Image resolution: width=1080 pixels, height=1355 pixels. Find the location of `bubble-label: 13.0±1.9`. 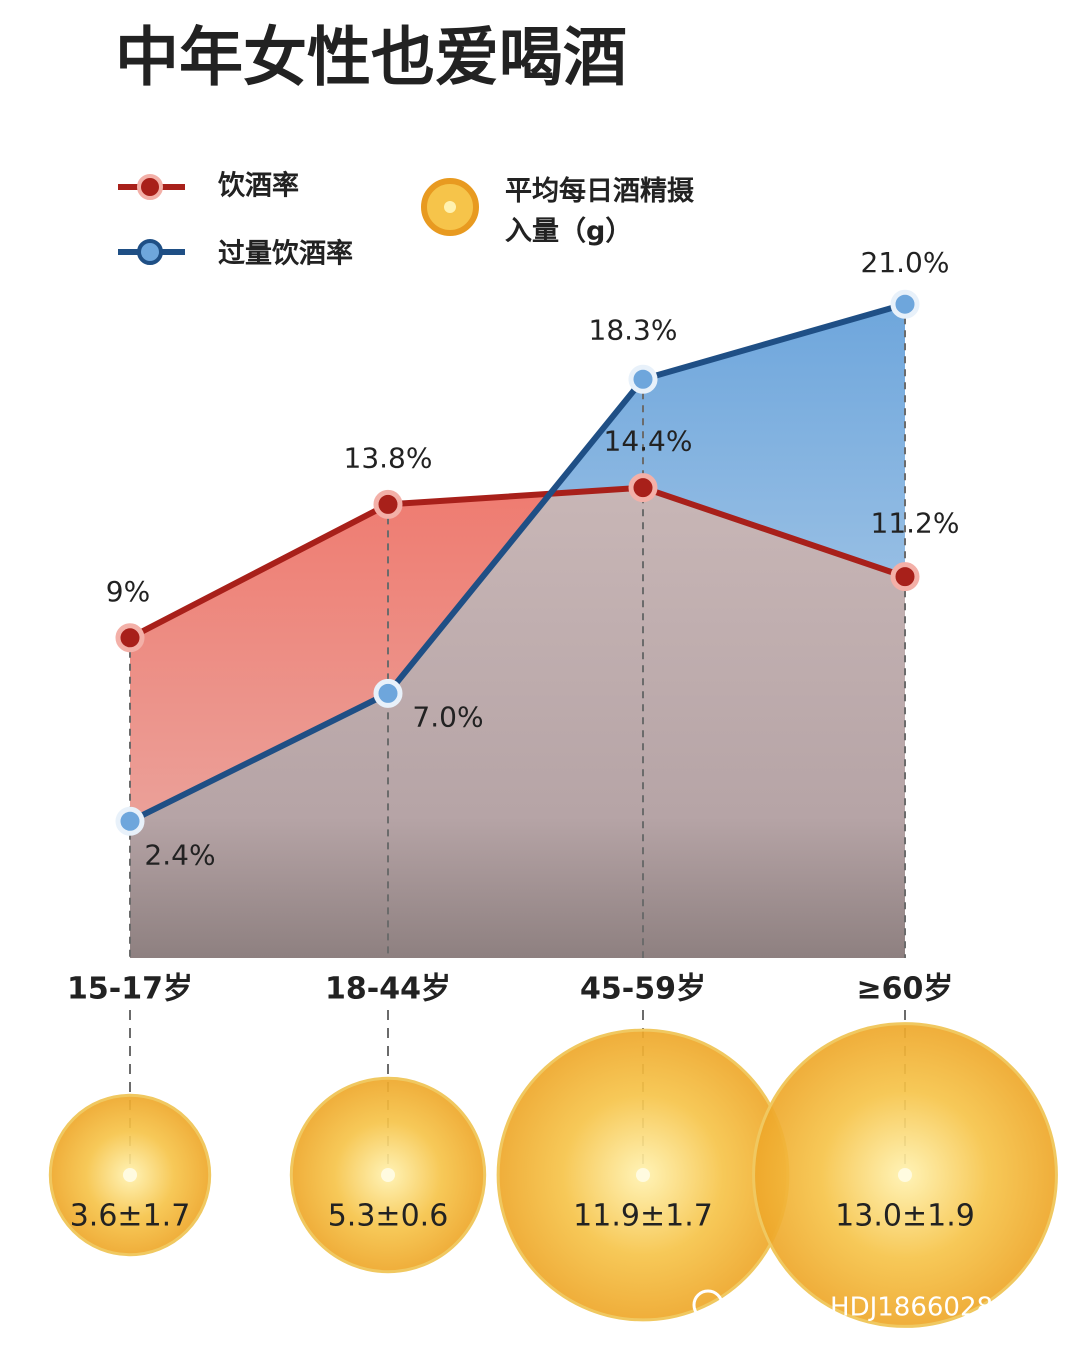

bubble-label: 13.0±1.9 is located at coordinates (905, 1216).